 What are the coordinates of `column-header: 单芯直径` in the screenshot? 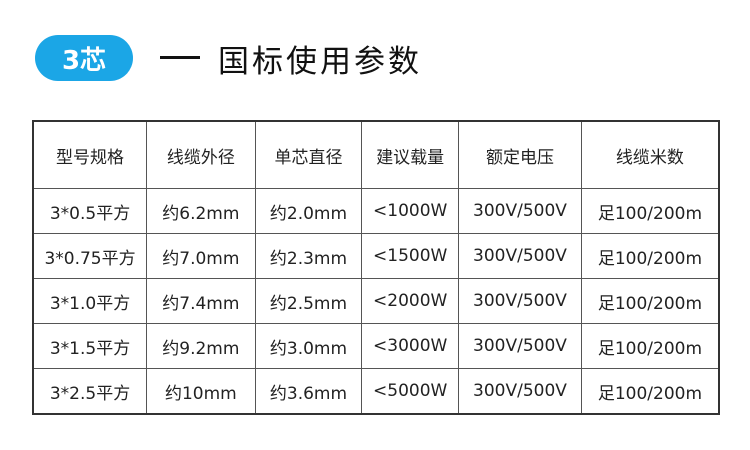 It's located at (308, 154).